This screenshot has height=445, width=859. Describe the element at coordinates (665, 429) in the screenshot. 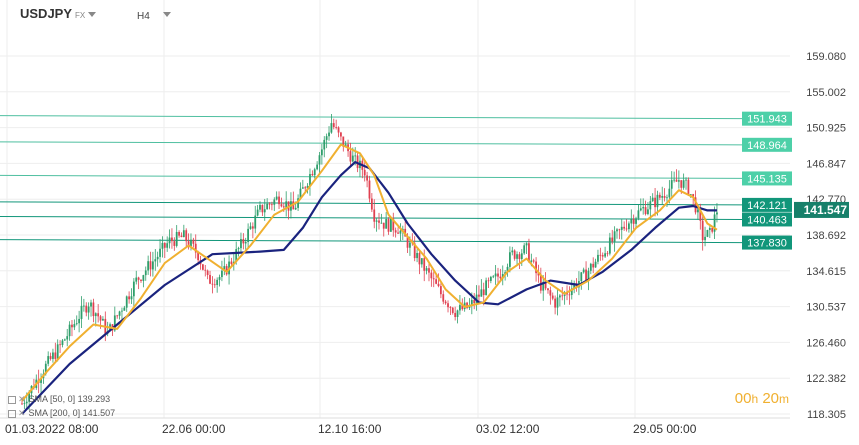

I see `x-tick-label: 29.05 00:00` at that location.